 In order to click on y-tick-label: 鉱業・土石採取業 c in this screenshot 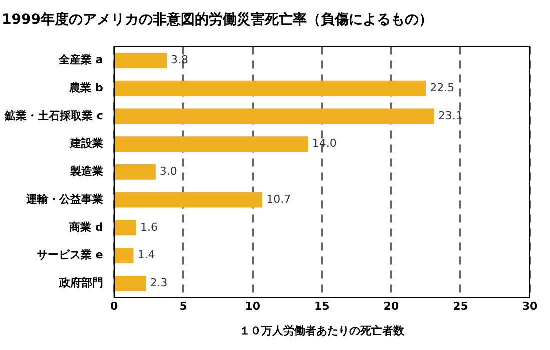, I will do `click(54, 115)`.